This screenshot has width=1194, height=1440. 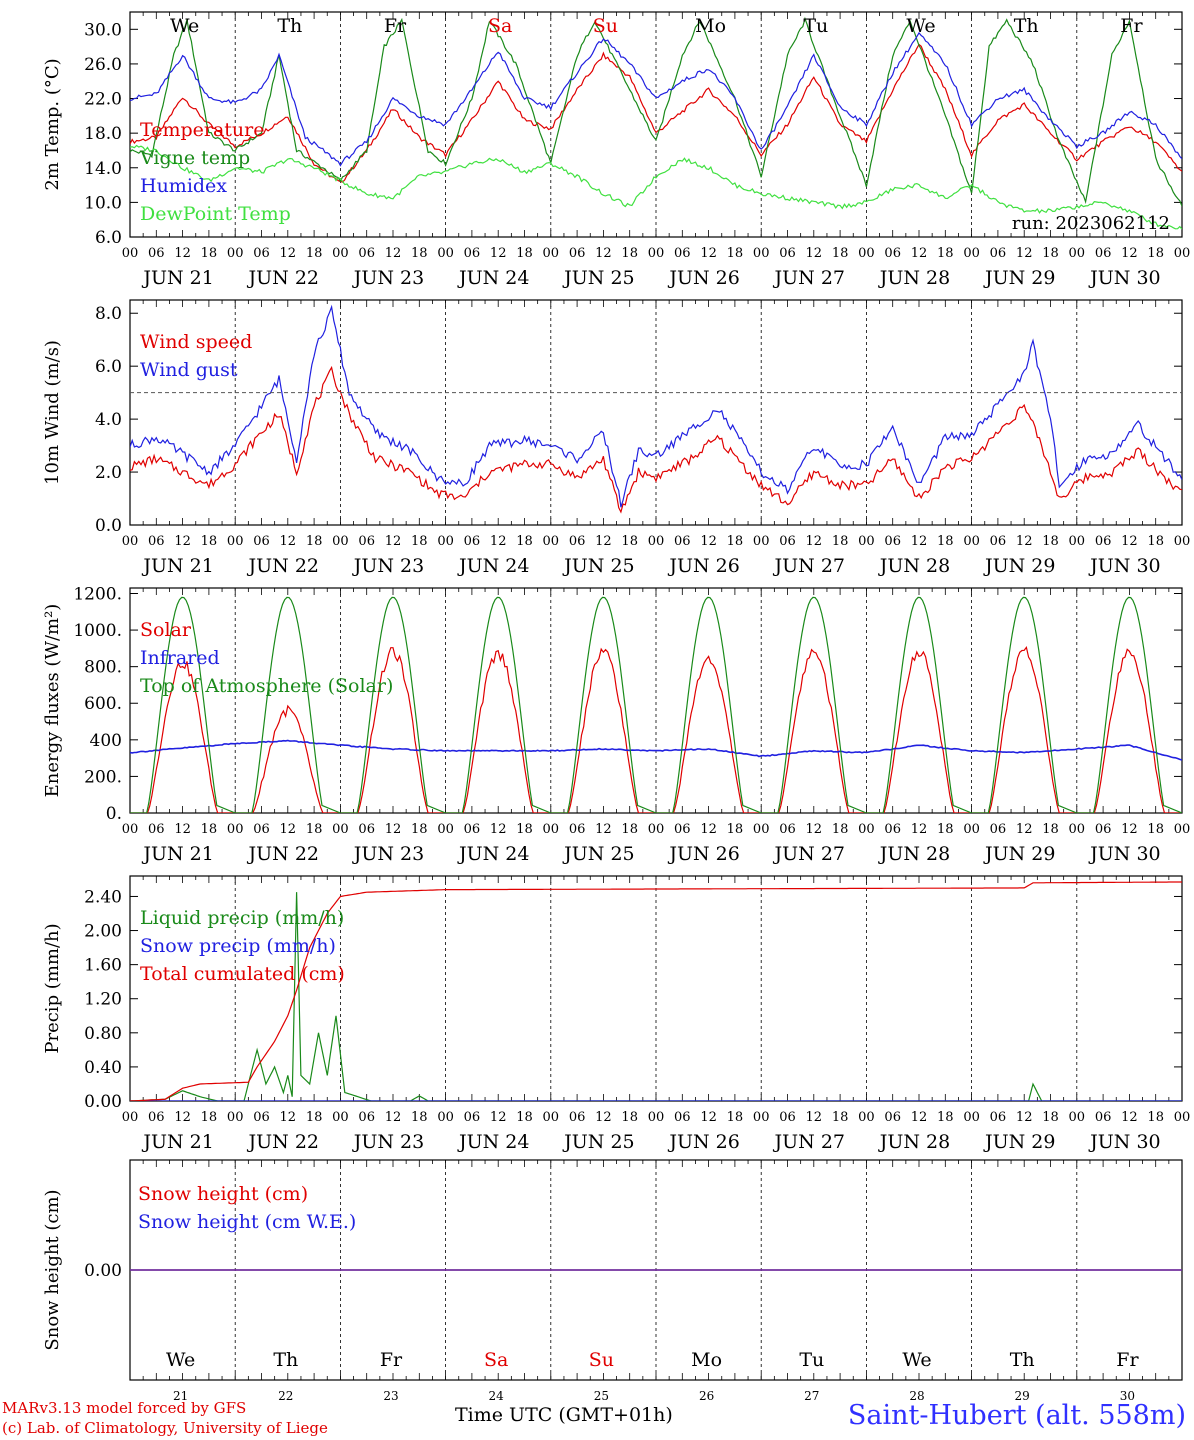 What do you see at coordinates (103, 169) in the screenshot?
I see `y-tick-label: 14.0` at bounding box center [103, 169].